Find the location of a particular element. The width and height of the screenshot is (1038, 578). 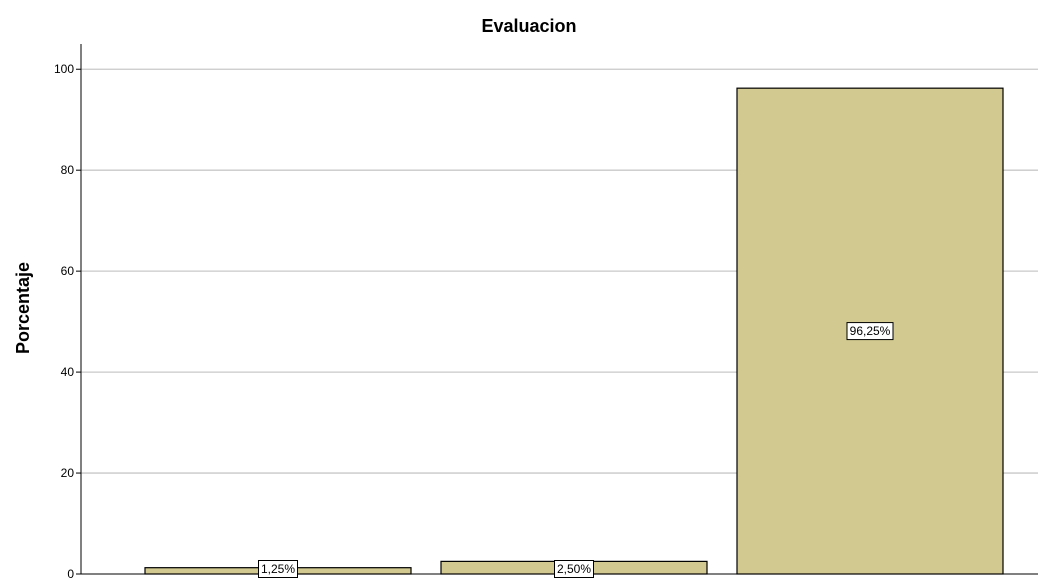

data-label-box is located at coordinates (870, 331).